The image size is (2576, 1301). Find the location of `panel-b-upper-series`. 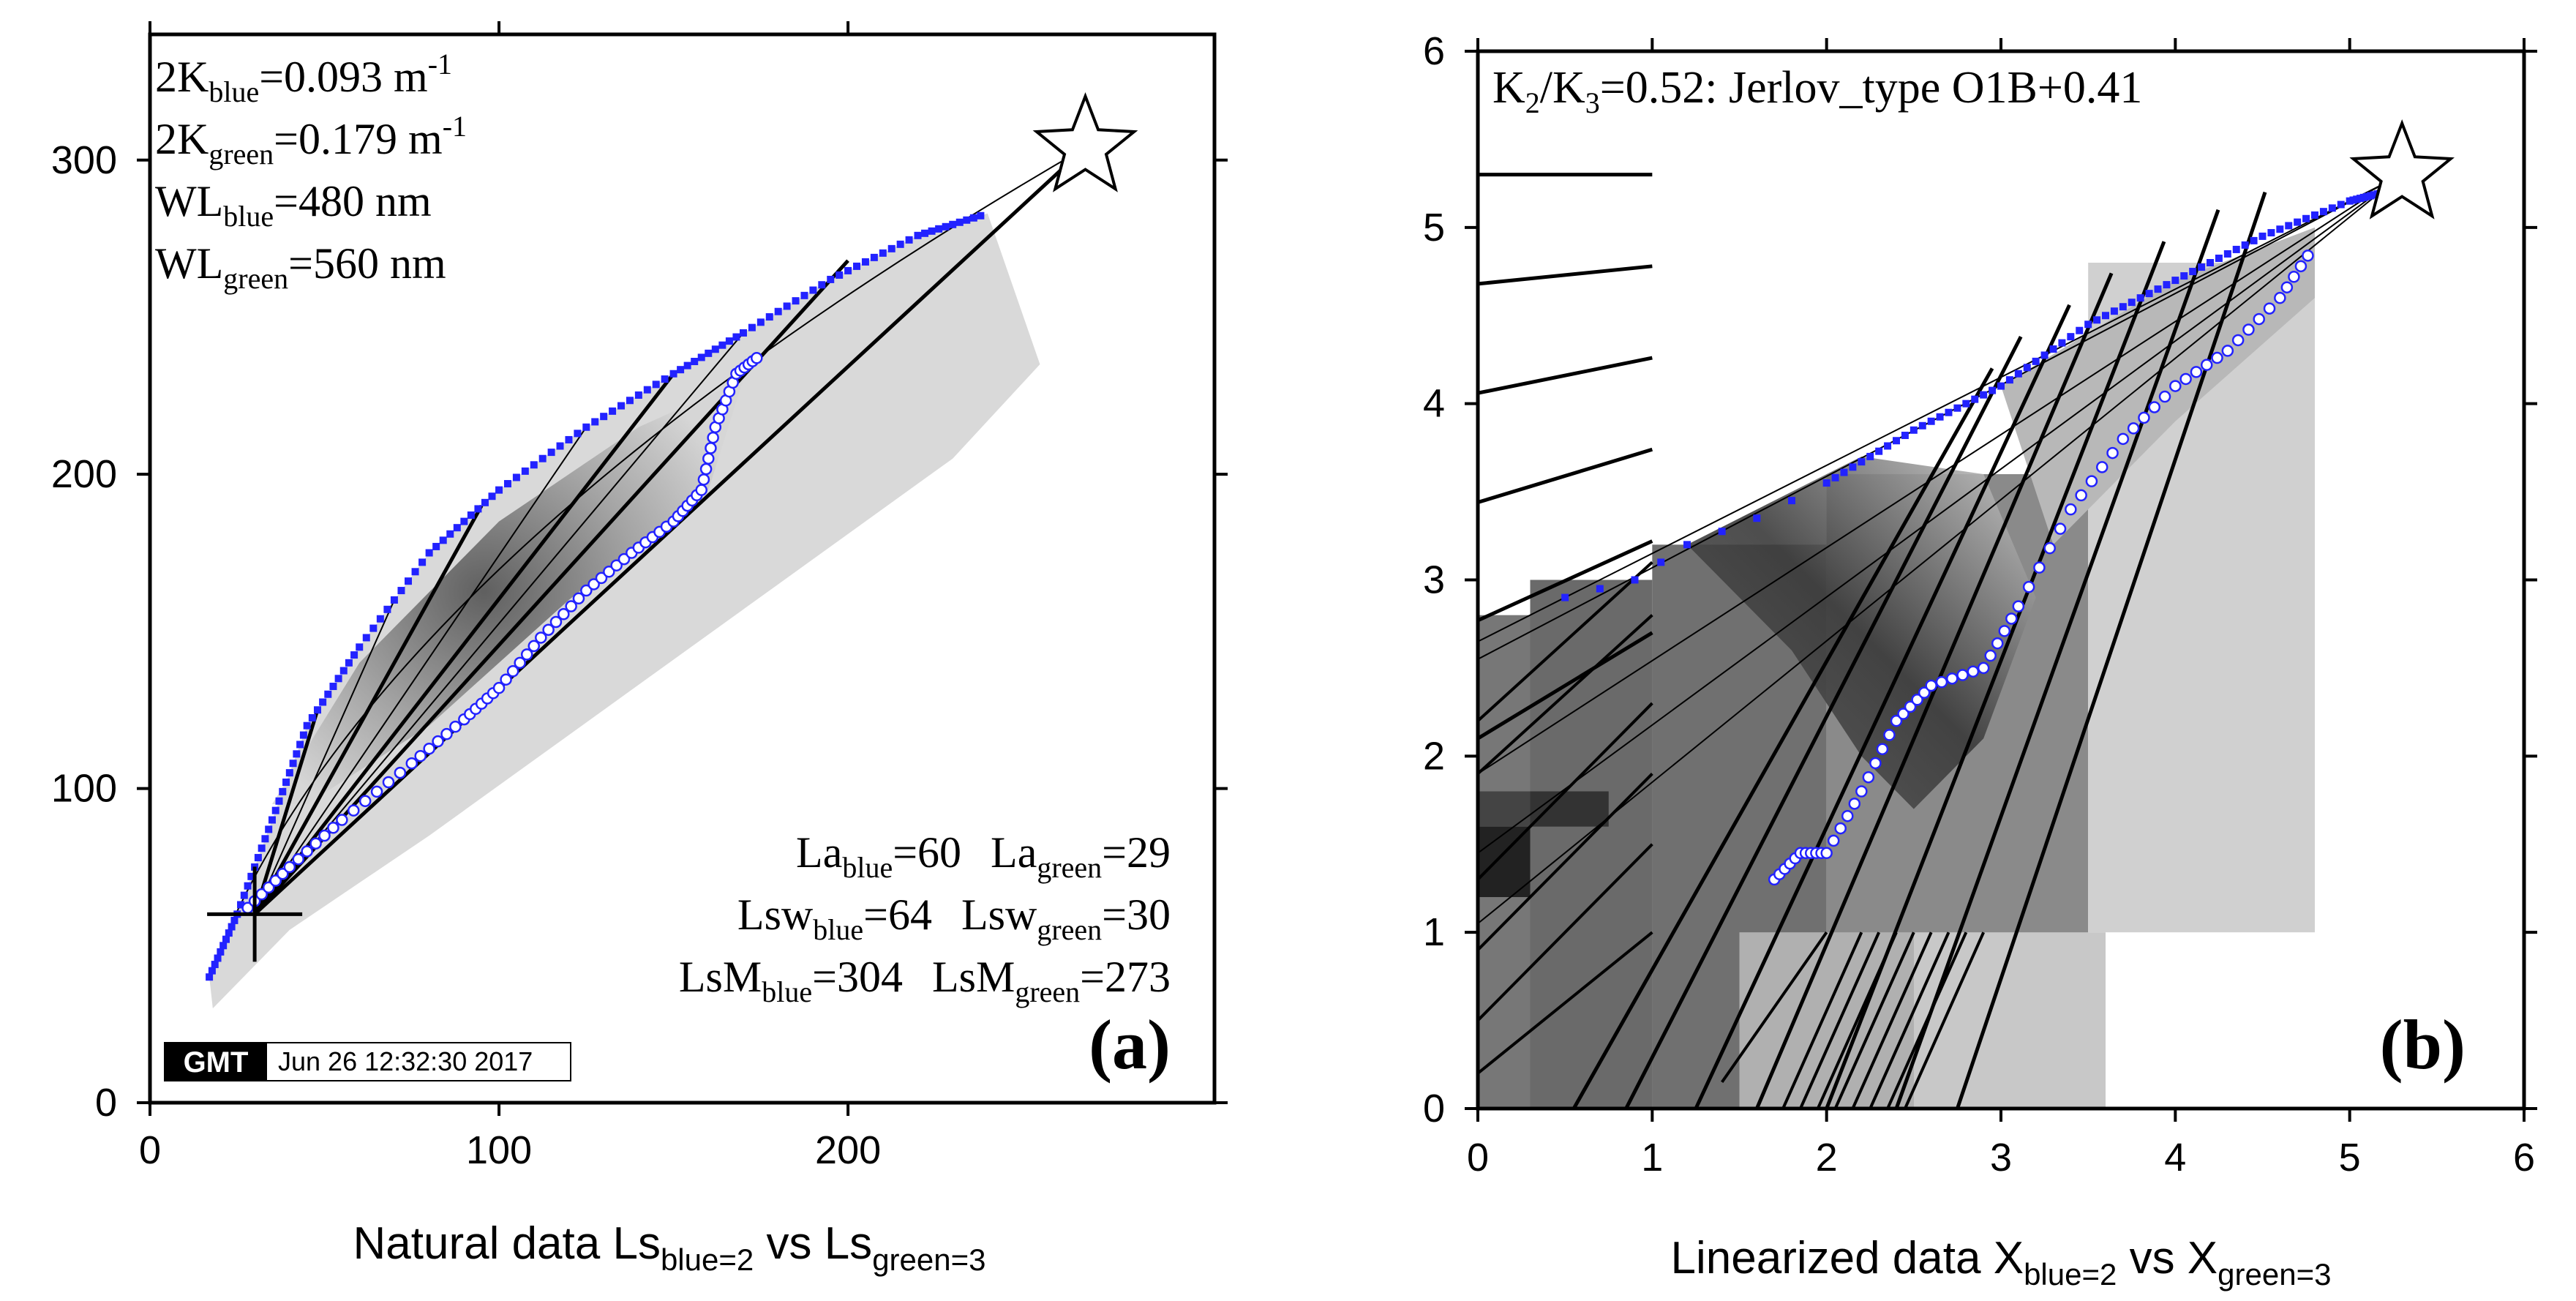

panel-b-upper-series is located at coordinates (1973, 395).